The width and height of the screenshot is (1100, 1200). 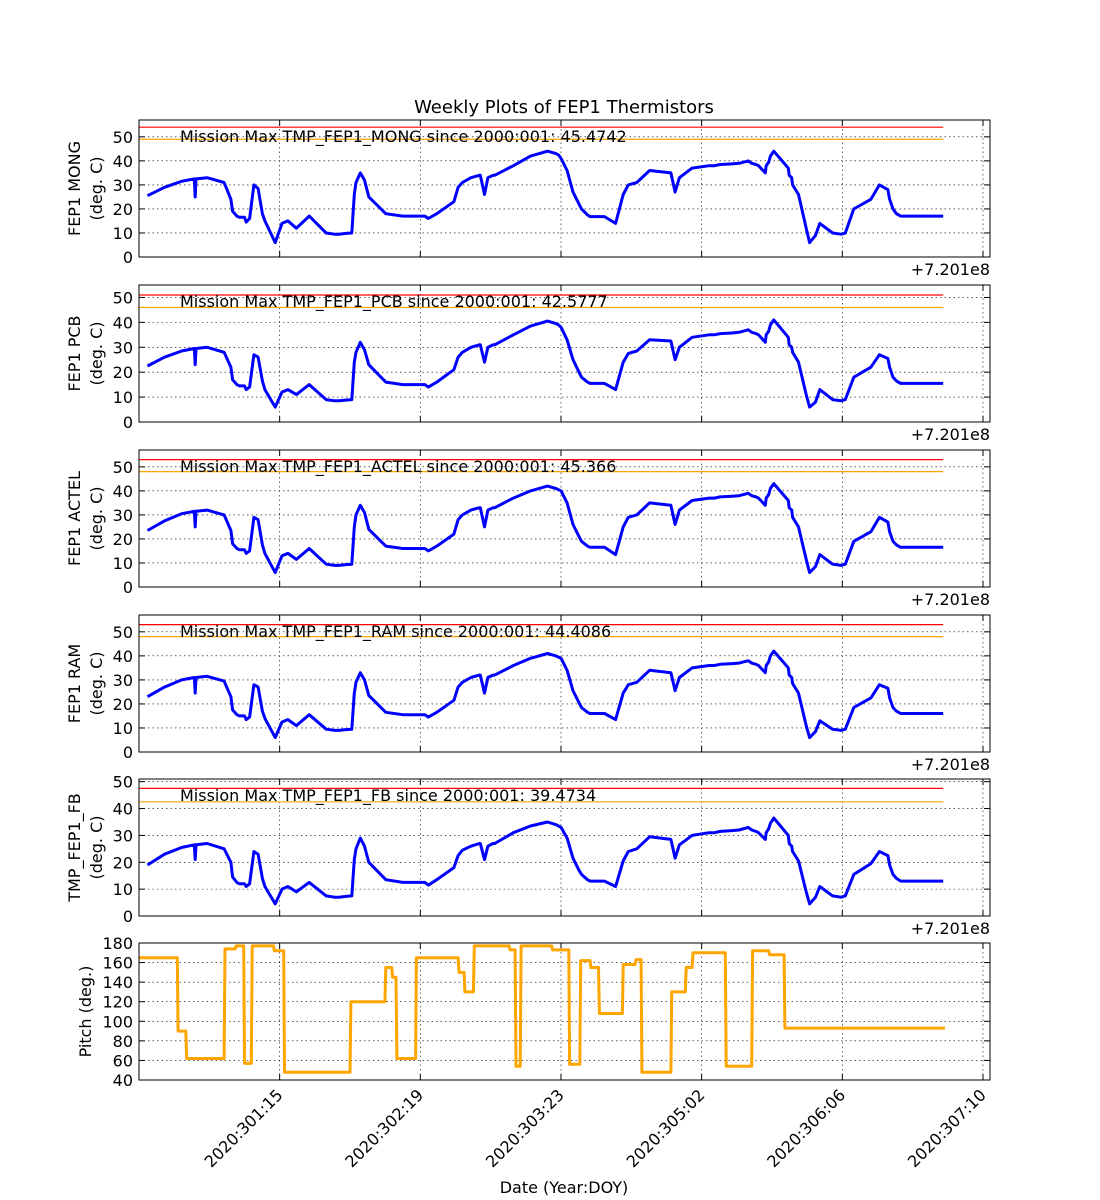 I want to click on x-axis-label: Date (Year:DOY), so click(x=564, y=1187).